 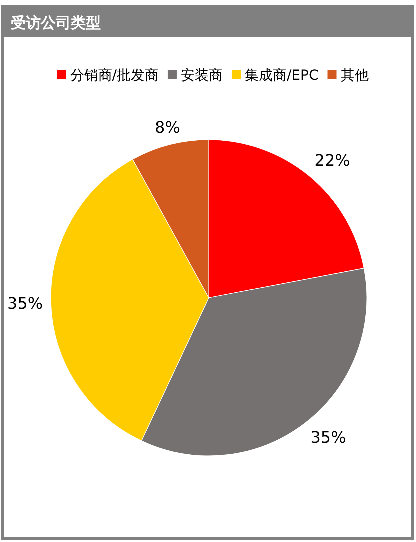 What do you see at coordinates (56, 23) in the screenshot?
I see `title: 受访公司类型` at bounding box center [56, 23].